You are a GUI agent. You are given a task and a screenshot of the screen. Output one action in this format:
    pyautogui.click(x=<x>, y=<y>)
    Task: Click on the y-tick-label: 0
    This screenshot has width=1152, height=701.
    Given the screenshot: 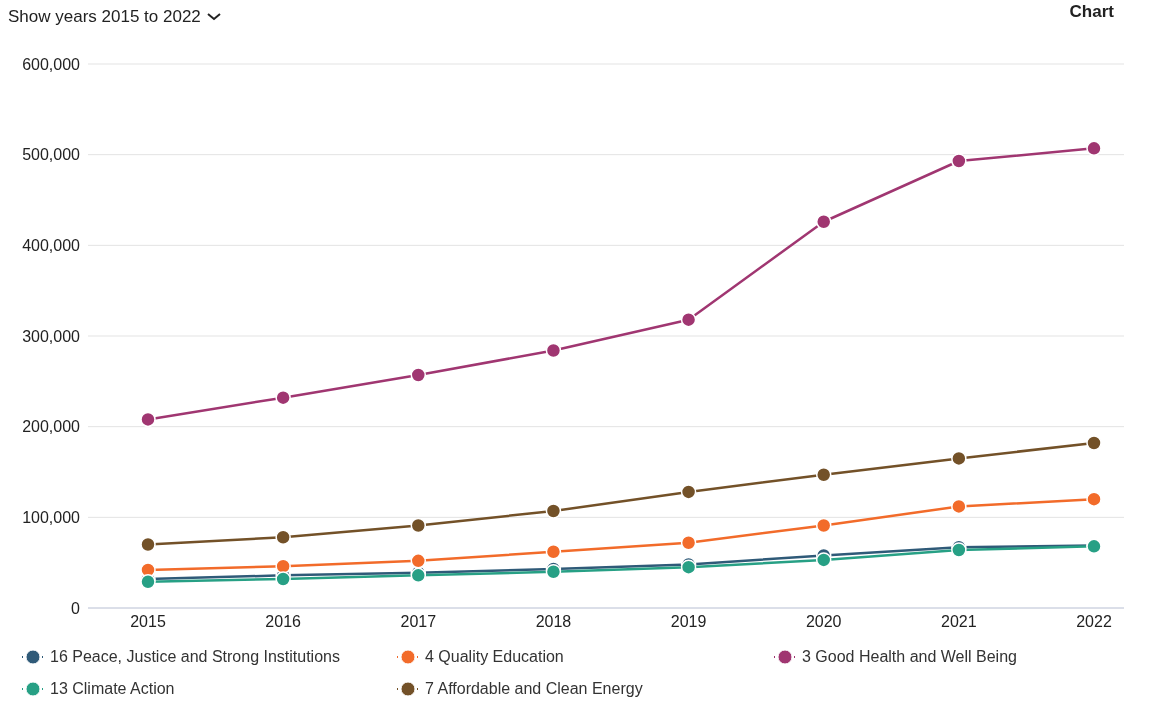 What is the action you would take?
    pyautogui.click(x=76, y=608)
    